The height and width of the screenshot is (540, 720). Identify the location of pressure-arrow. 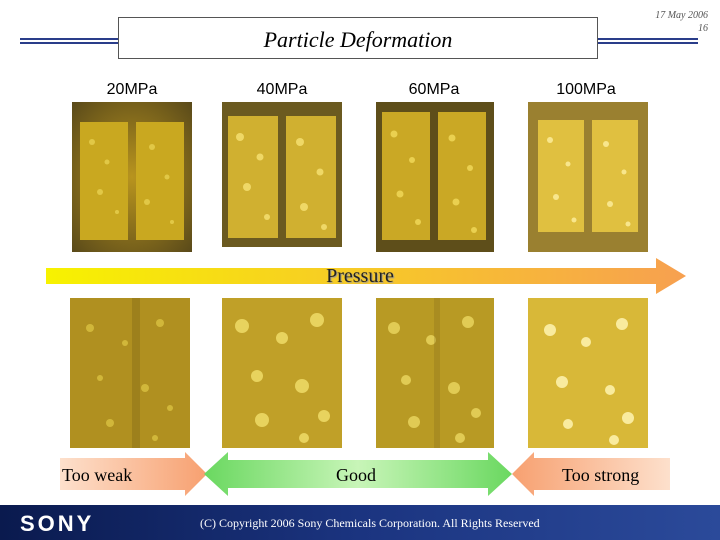
(366, 276).